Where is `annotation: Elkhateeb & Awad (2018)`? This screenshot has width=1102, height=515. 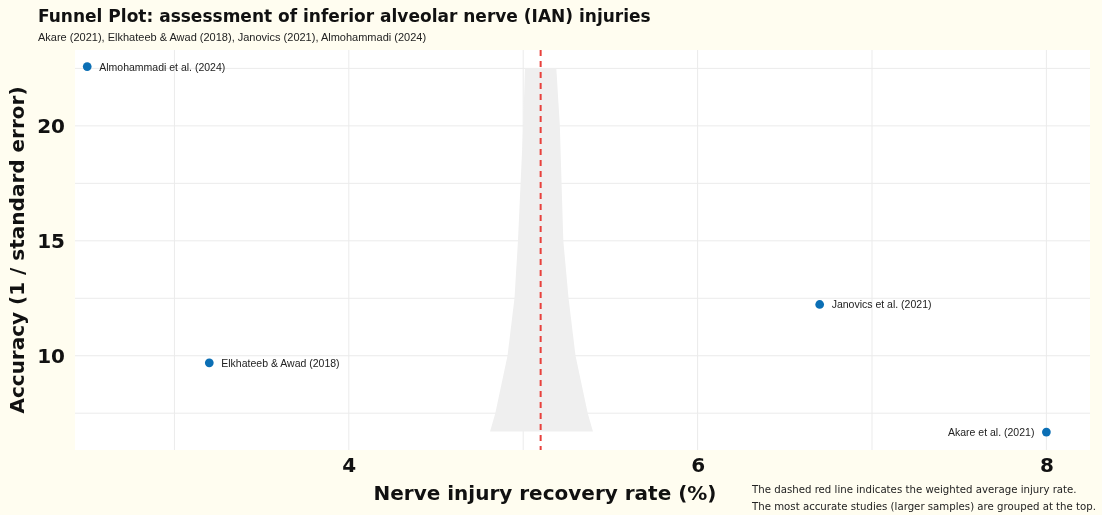
annotation: Elkhateeb & Awad (2018) is located at coordinates (280, 362).